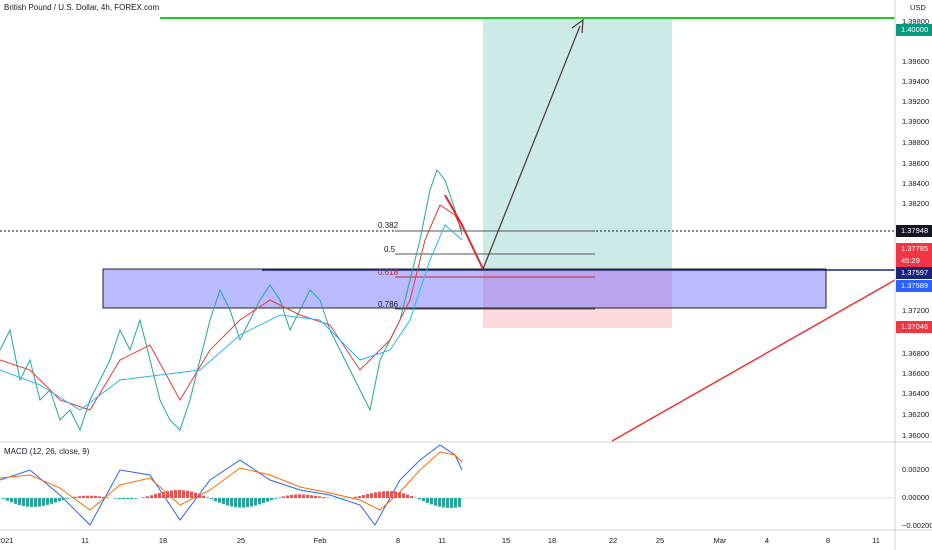 This screenshot has height=550, width=932. What do you see at coordinates (915, 469) in the screenshot?
I see `macd-axis-label: 0.00200` at bounding box center [915, 469].